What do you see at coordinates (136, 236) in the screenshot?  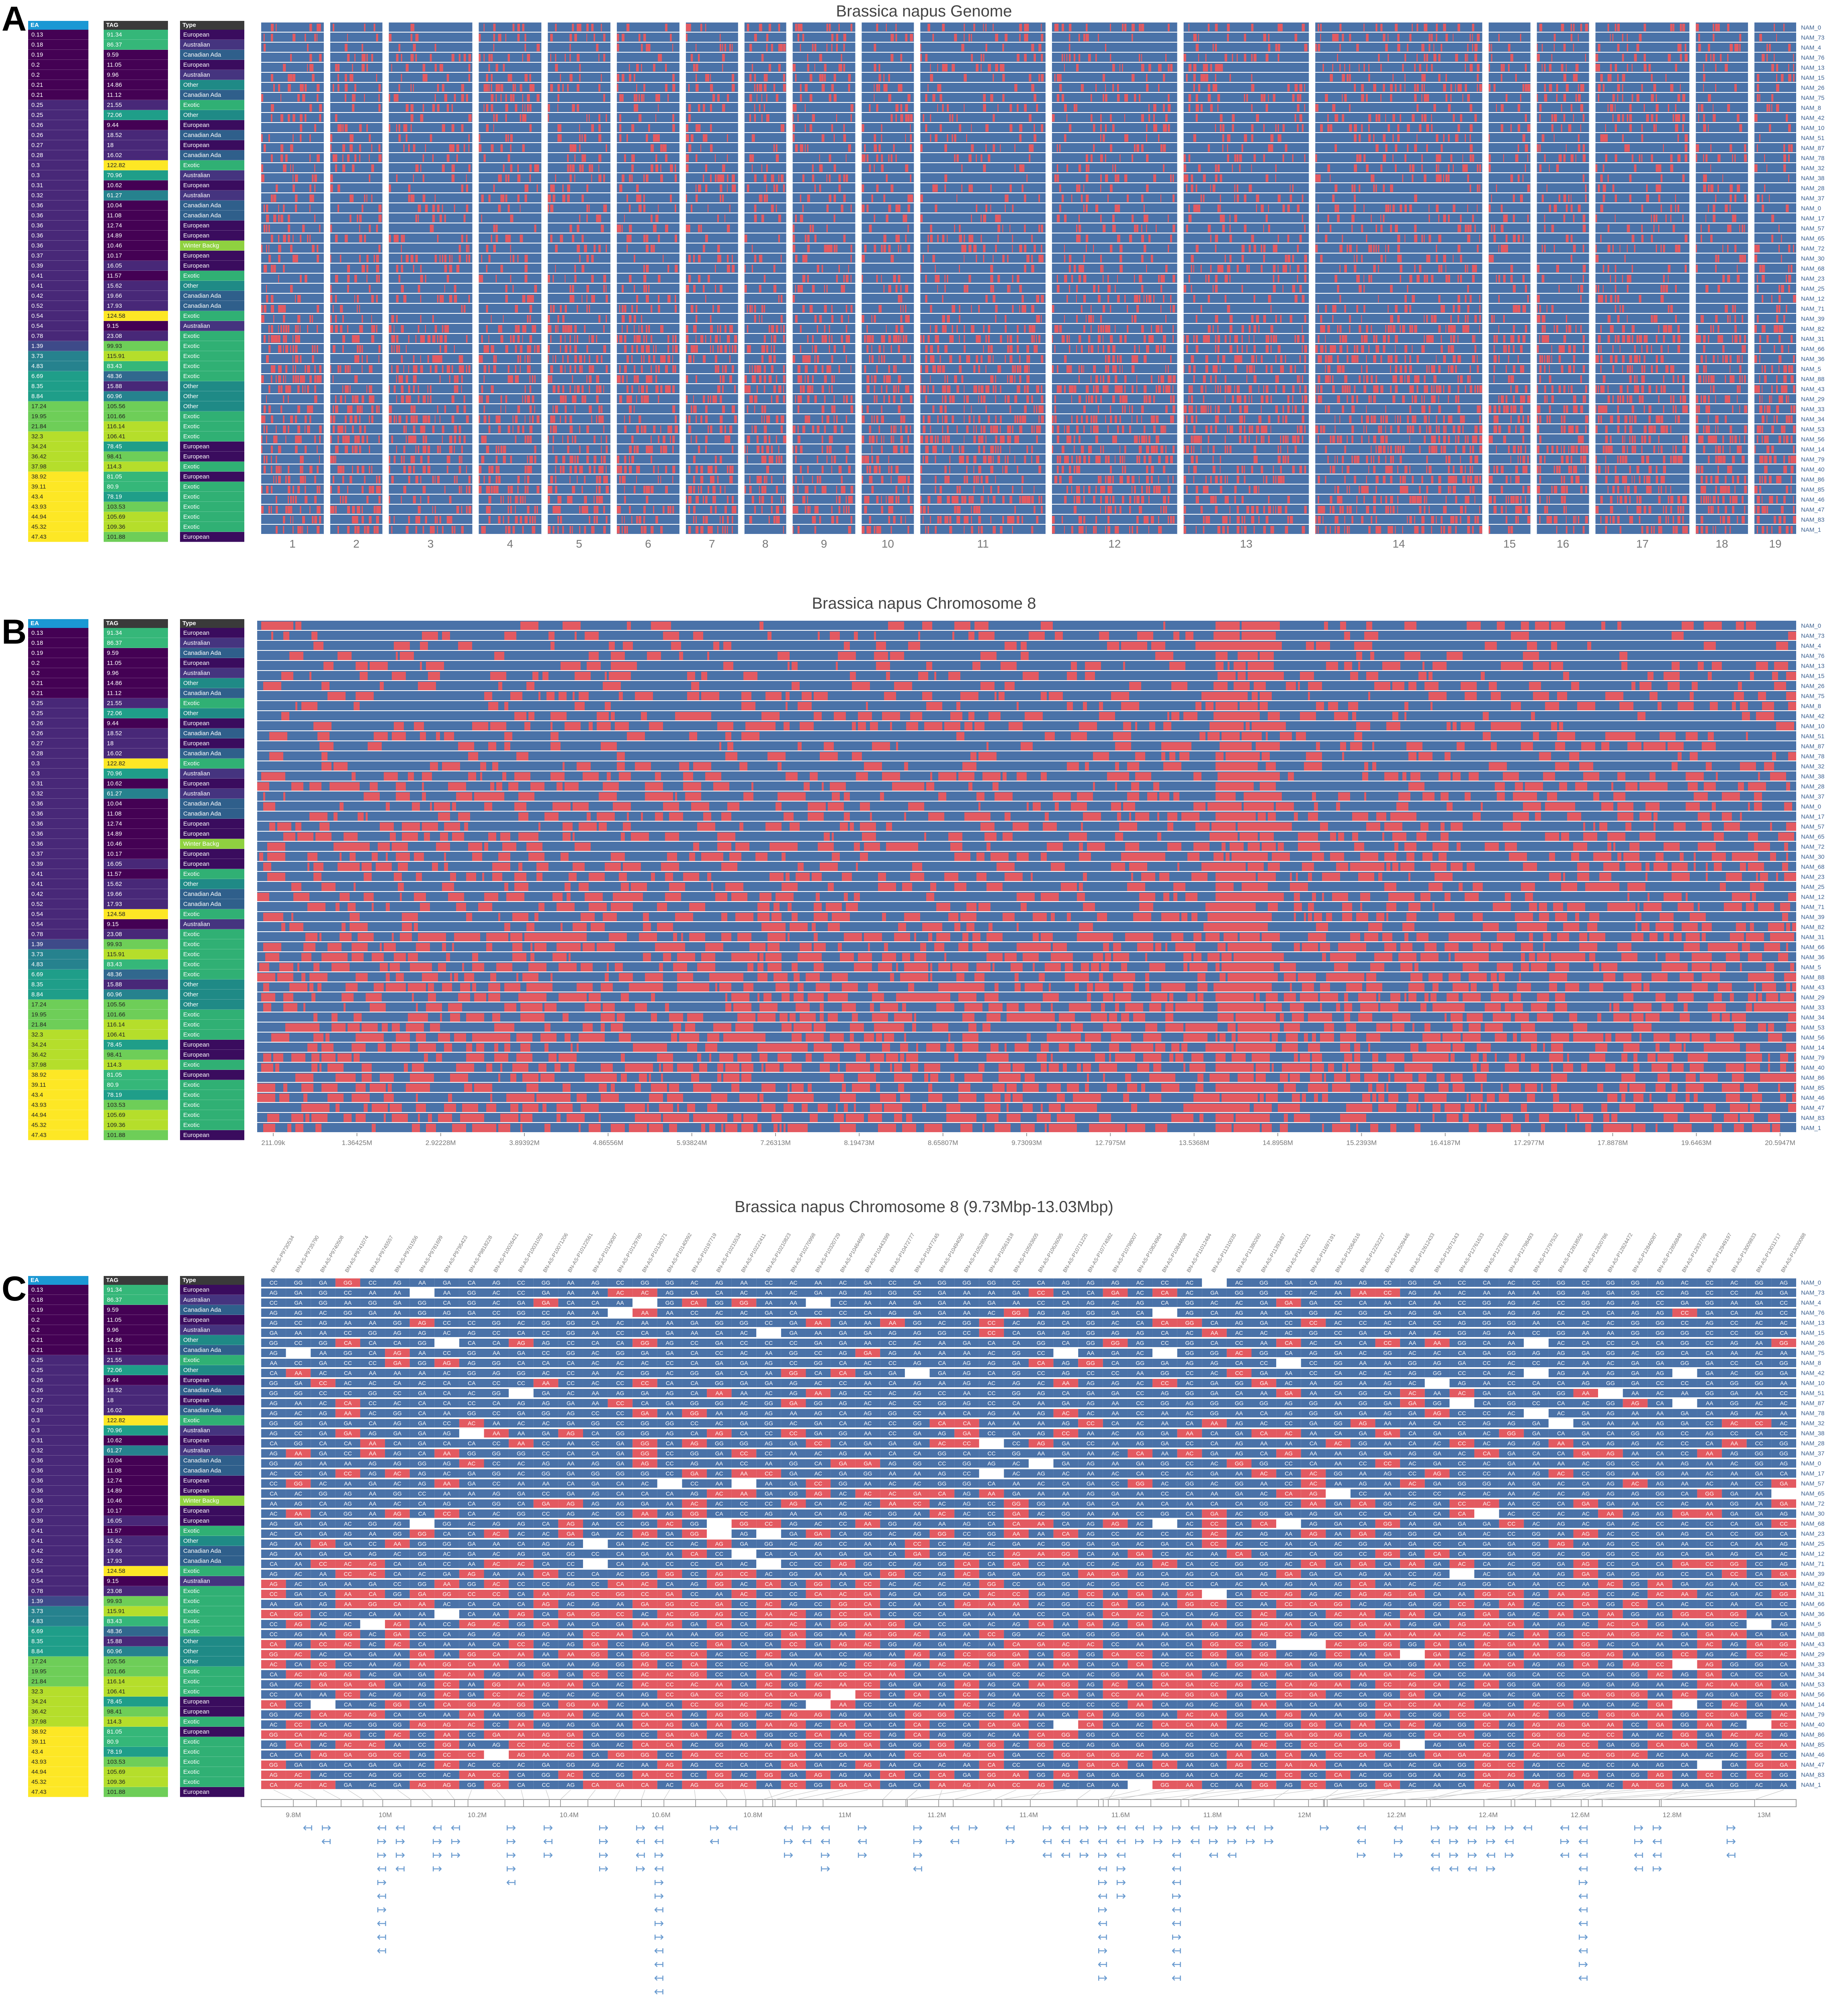 I see `annotation-cell-tag: 14.89` at bounding box center [136, 236].